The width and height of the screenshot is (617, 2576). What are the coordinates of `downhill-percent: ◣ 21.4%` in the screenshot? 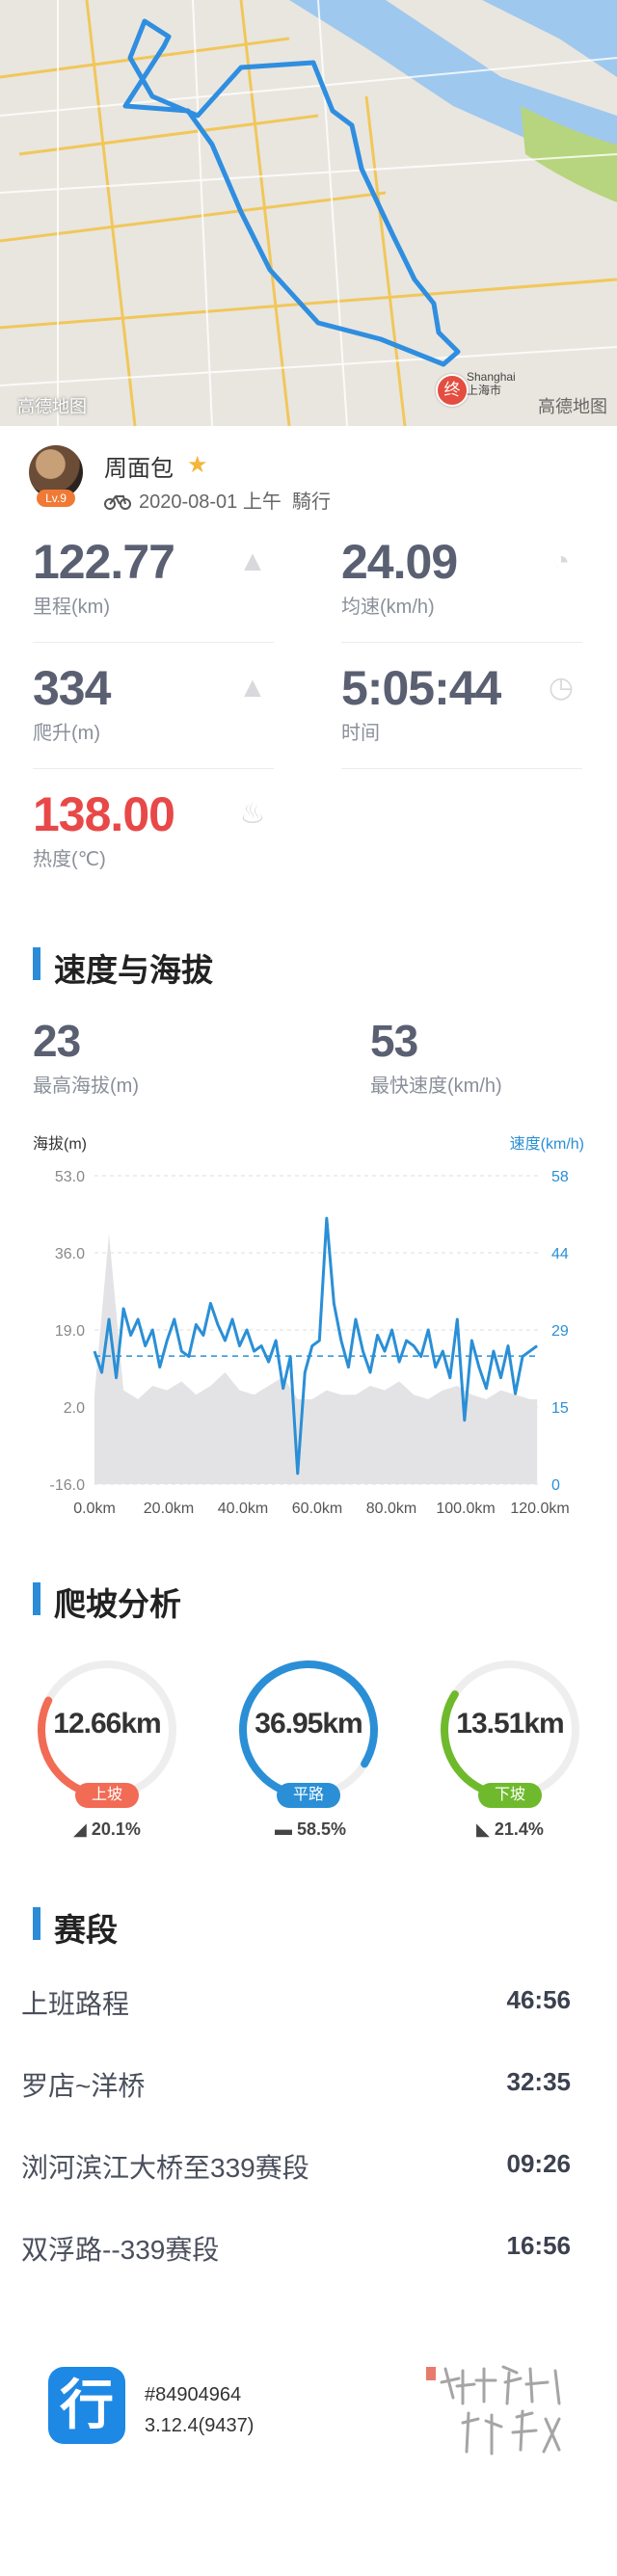 It's located at (510, 1829).